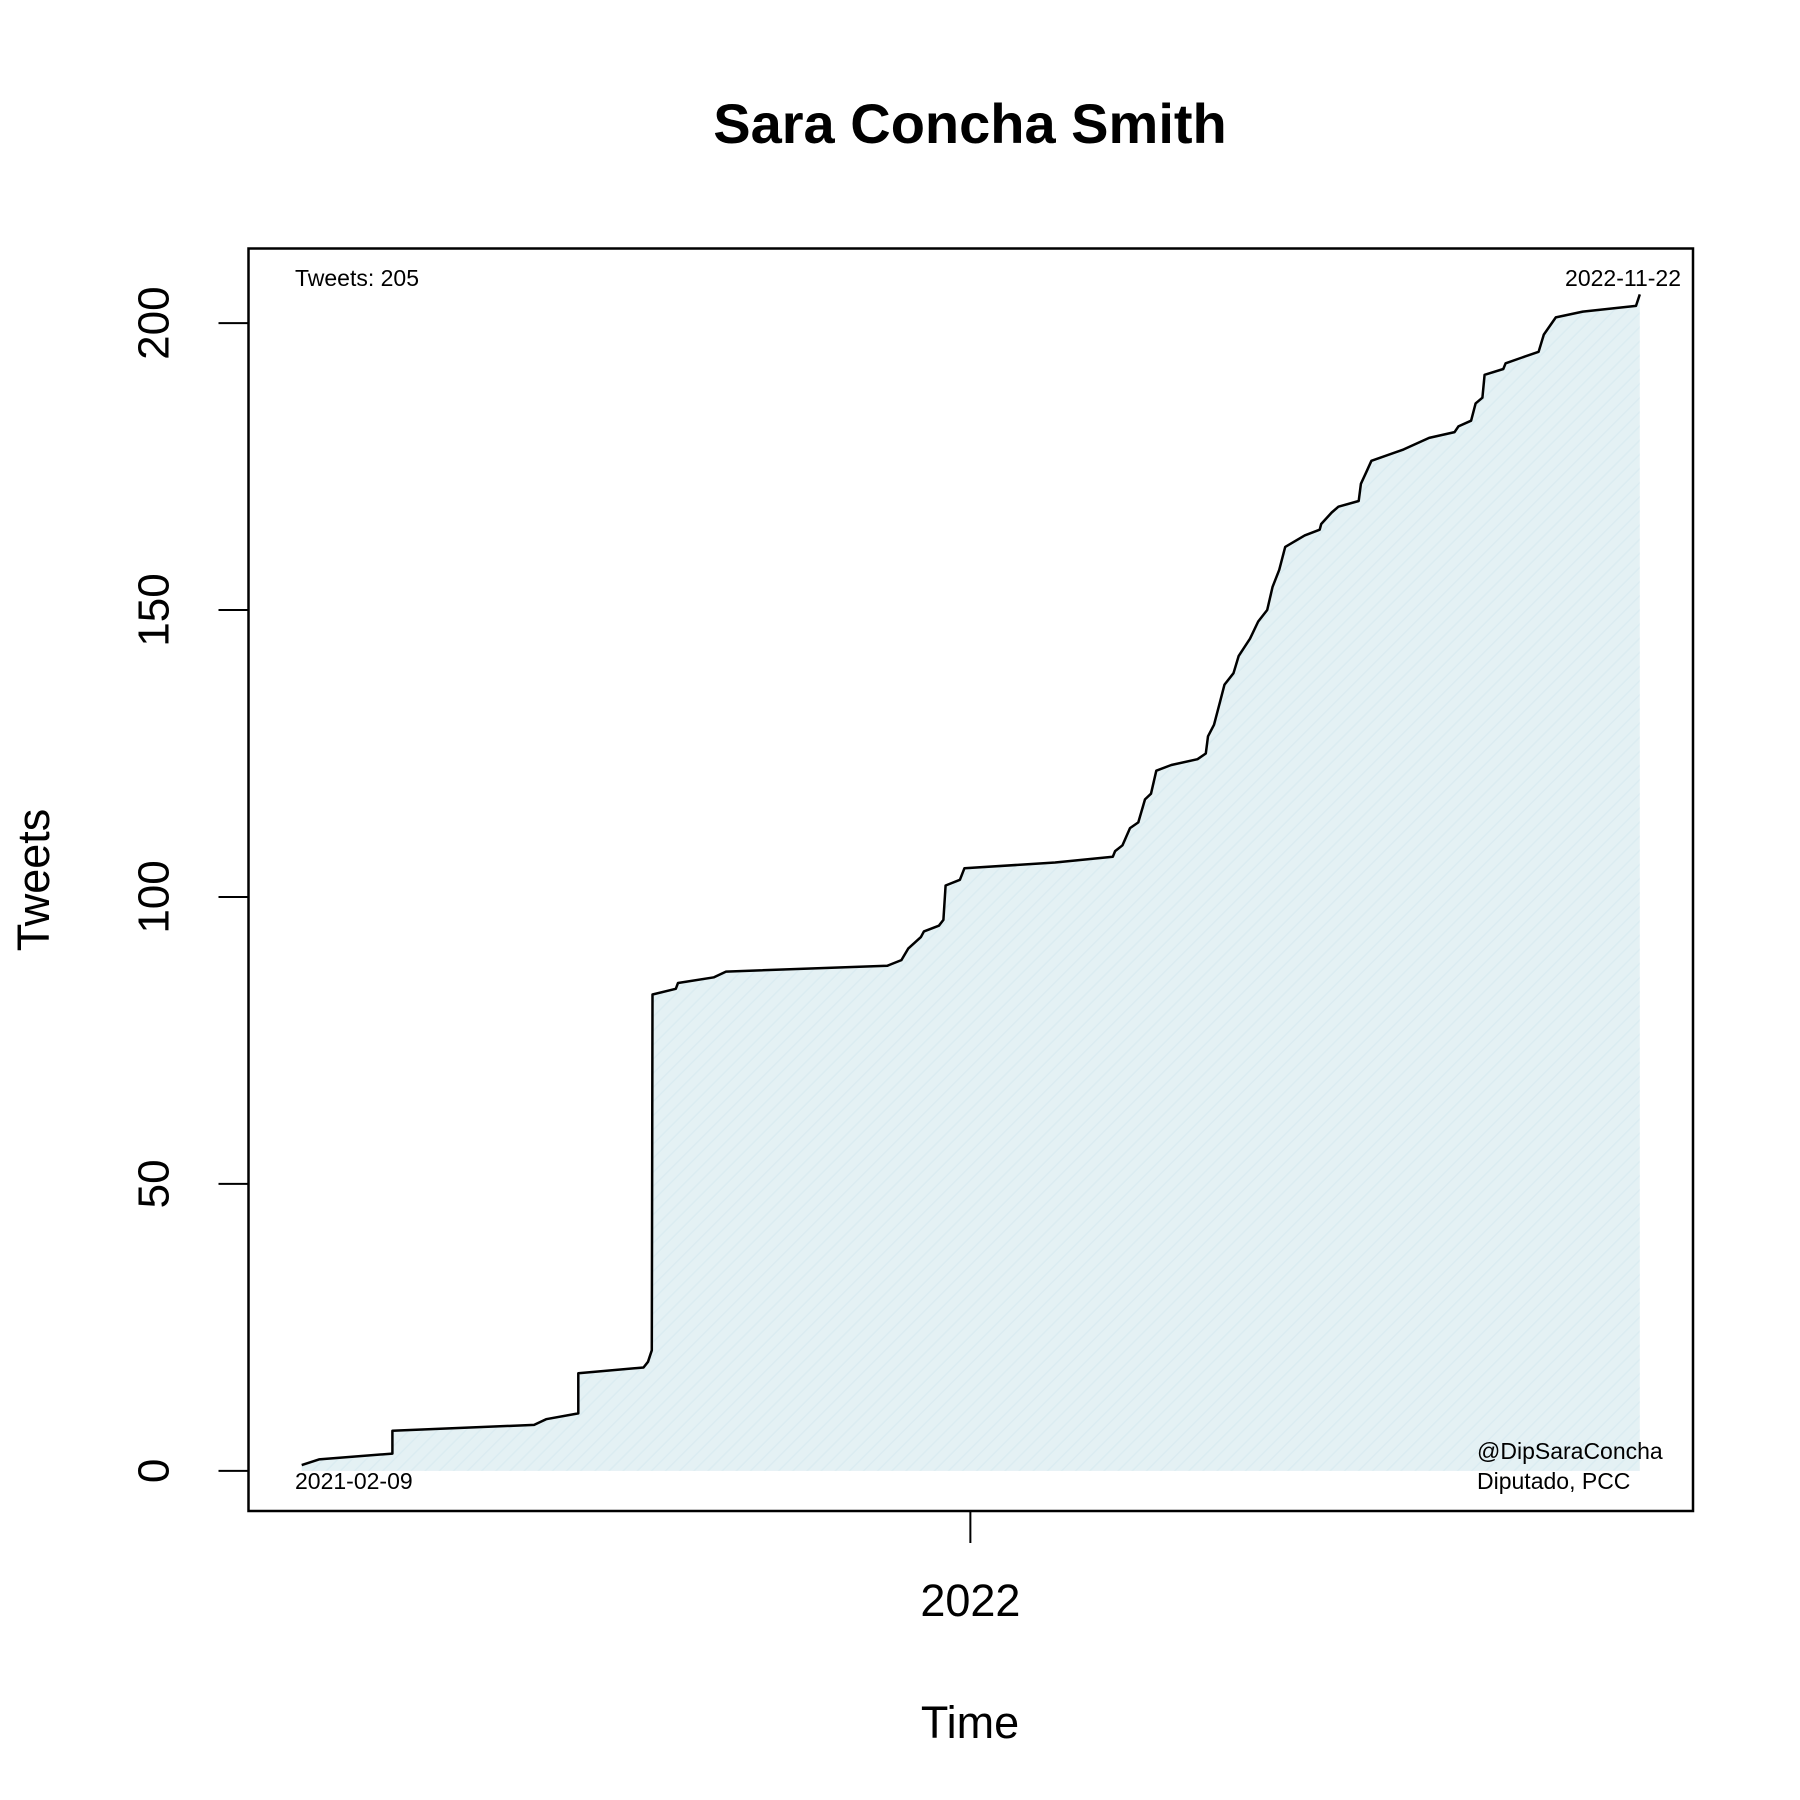 This screenshot has width=1800, height=1800. What do you see at coordinates (154, 896) in the screenshot?
I see `y-tick-label: 100` at bounding box center [154, 896].